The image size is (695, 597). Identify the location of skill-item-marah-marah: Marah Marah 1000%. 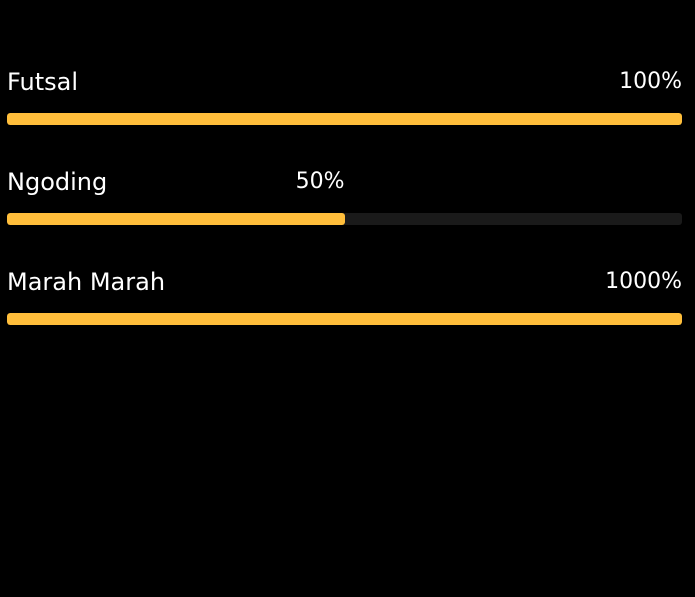
(344, 297).